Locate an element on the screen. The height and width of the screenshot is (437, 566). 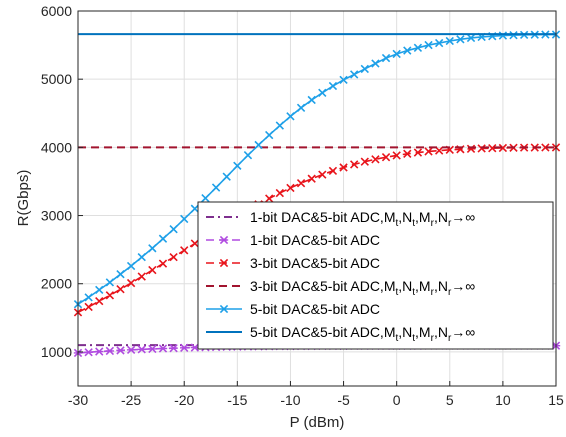
legend-entry: 3-bit DAC&5-bit ADC is located at coordinates (293, 263).